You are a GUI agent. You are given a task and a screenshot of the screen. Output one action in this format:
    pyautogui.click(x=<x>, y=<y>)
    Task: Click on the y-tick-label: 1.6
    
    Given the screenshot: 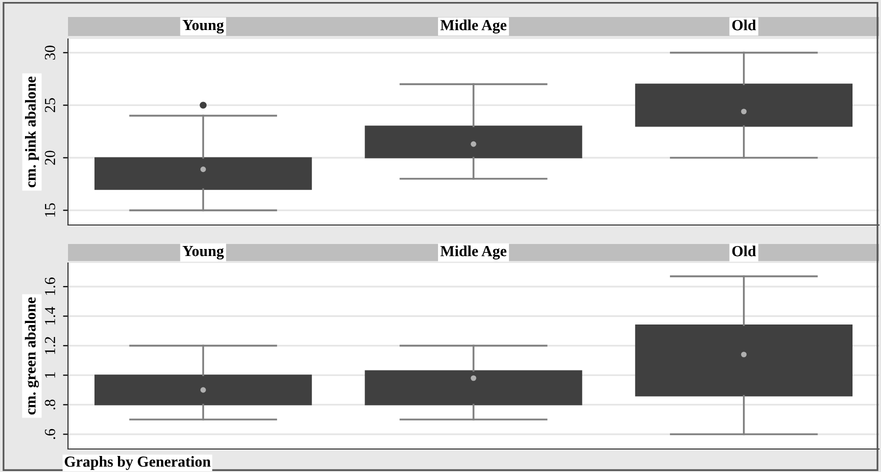 What is the action you would take?
    pyautogui.click(x=50, y=286)
    